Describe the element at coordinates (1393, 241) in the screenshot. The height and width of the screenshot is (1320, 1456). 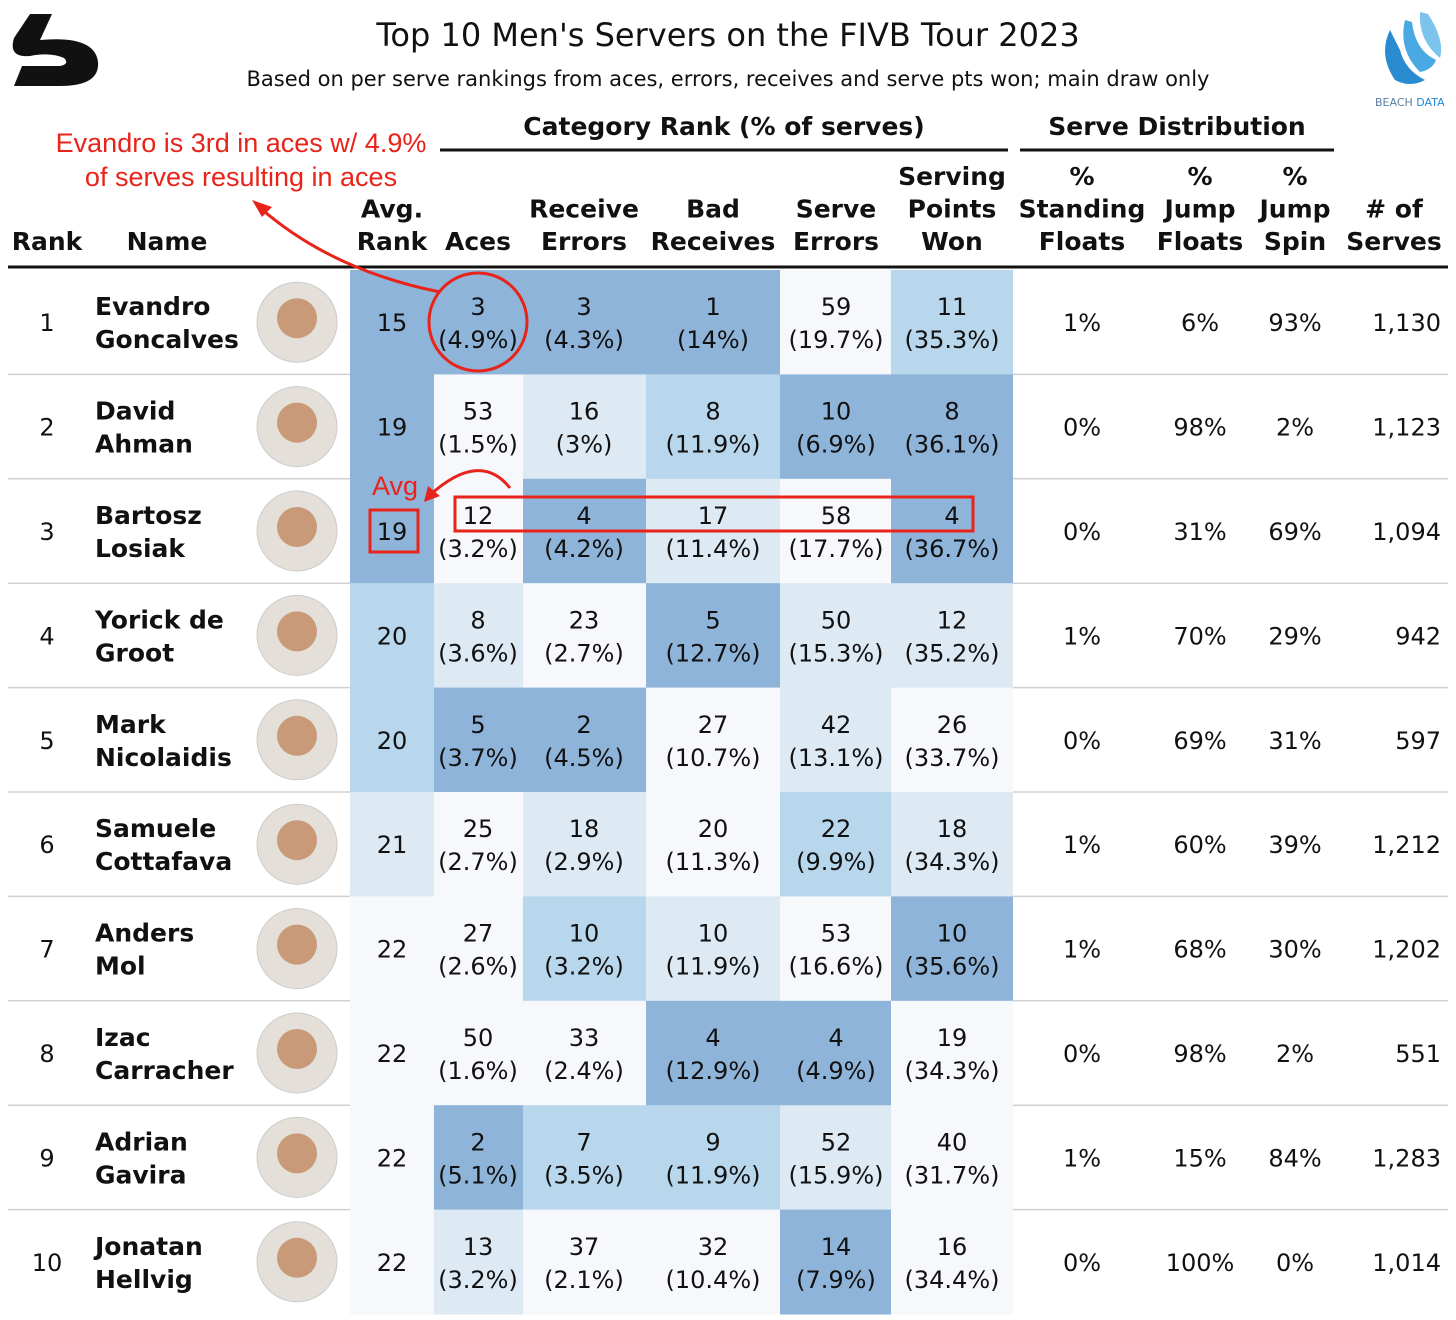
I see `column-header: Serves` at that location.